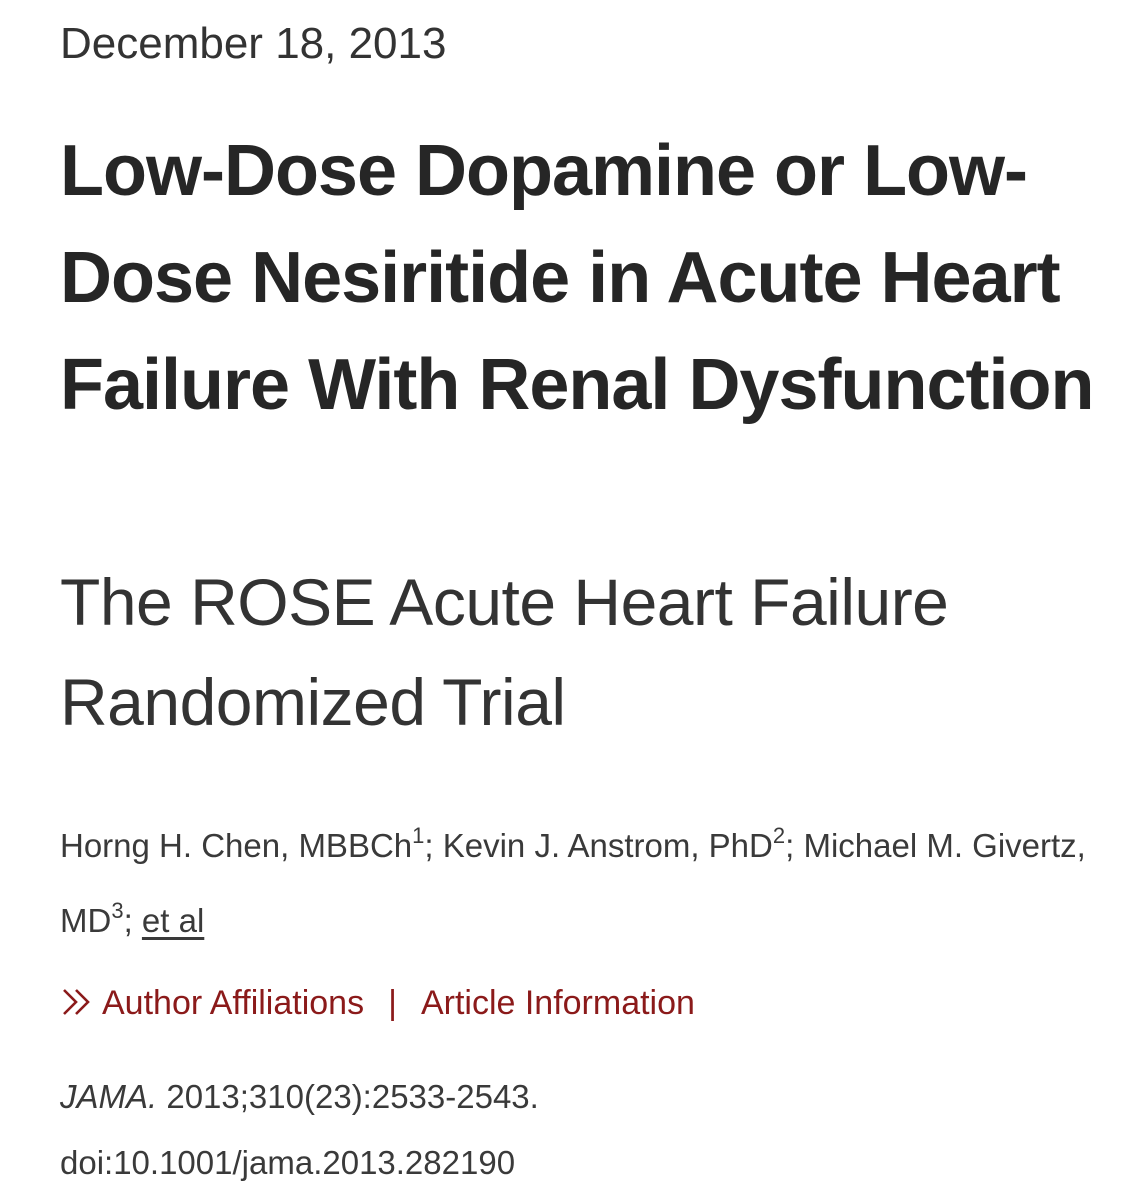 The image size is (1148, 1200). What do you see at coordinates (288, 1162) in the screenshot?
I see `doi: doi:10.1001/jama.2013.282190` at bounding box center [288, 1162].